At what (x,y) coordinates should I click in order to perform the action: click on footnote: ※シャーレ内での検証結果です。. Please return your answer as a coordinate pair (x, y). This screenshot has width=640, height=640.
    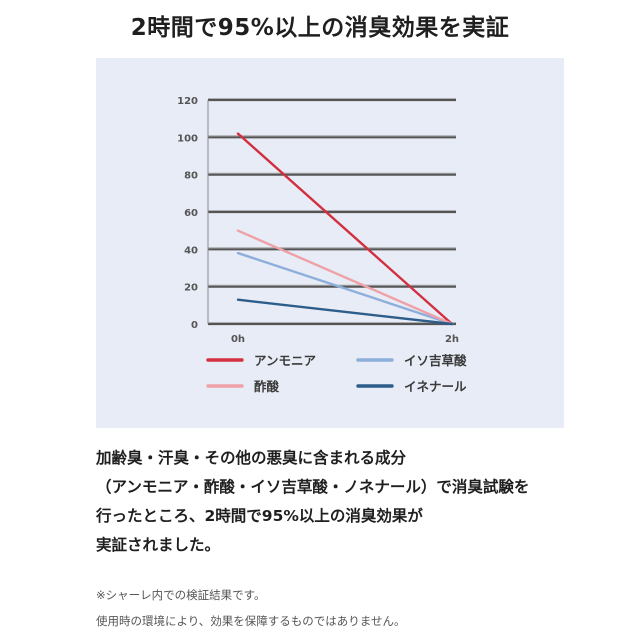
    Looking at the image, I should click on (181, 595).